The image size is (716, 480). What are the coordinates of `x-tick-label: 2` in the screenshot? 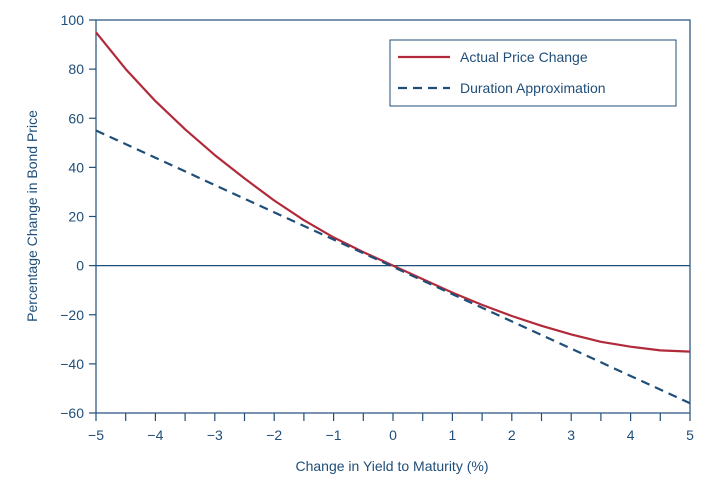 It's located at (512, 435).